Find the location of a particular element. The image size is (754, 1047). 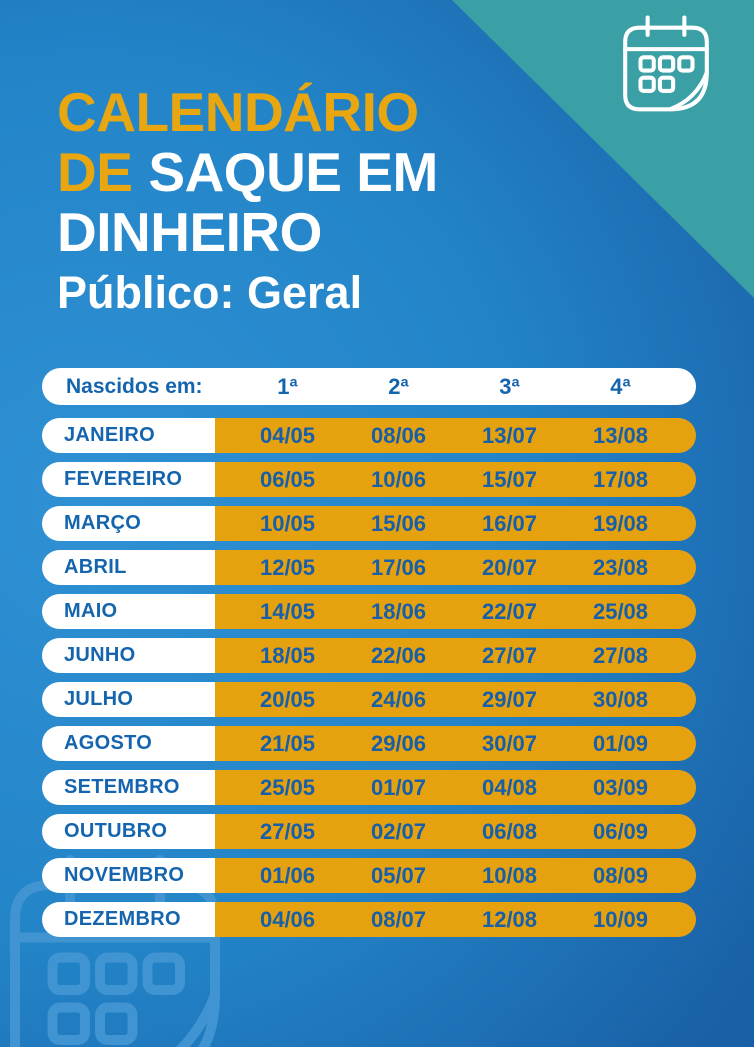

dates-bar: 25/05 01/07 04/08 03/09 is located at coordinates (455, 787).